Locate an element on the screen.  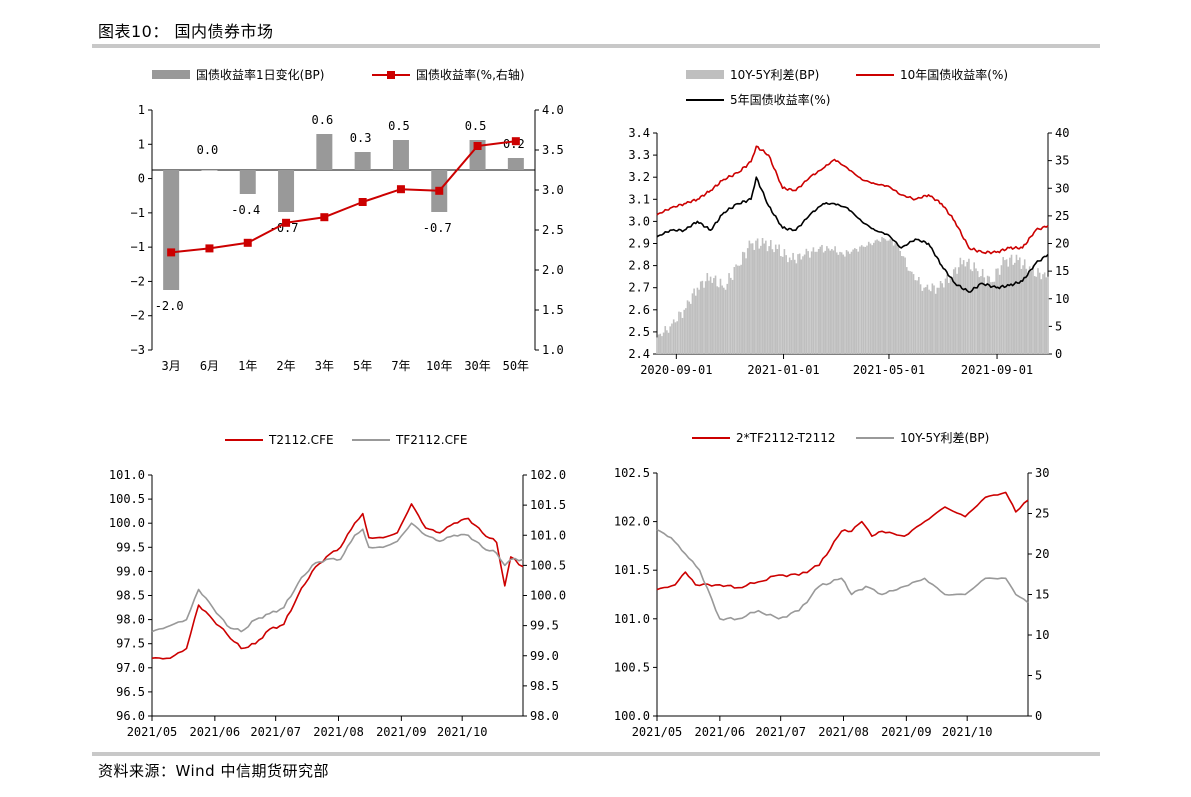
x-tick-label: 2021/07 is located at coordinates (275, 732).